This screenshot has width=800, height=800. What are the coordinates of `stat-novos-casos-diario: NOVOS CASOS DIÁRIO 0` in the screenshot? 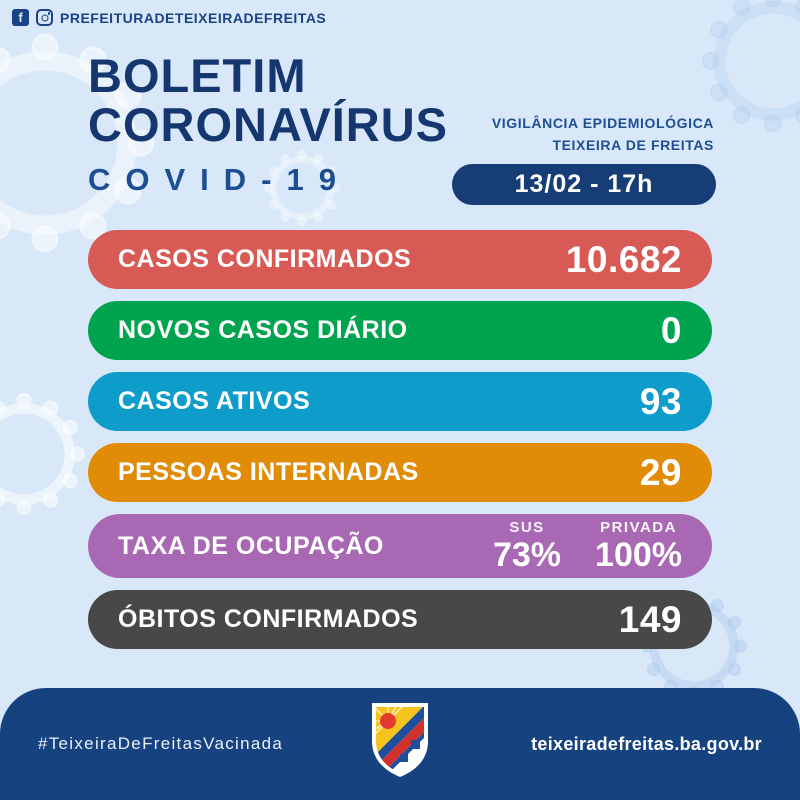 It's located at (400, 330).